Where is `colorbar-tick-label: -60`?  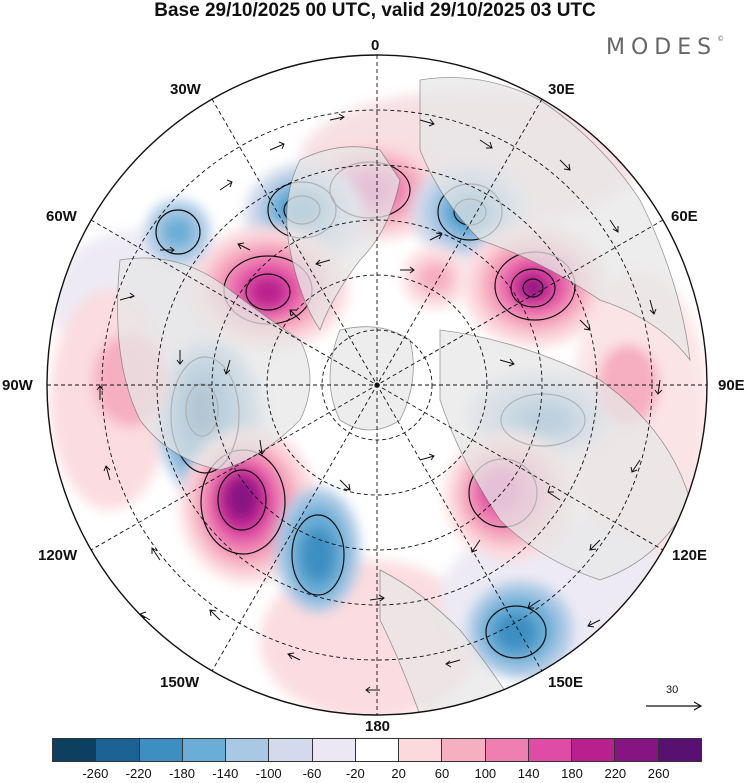
colorbar-tick-label: -60 is located at coordinates (312, 773).